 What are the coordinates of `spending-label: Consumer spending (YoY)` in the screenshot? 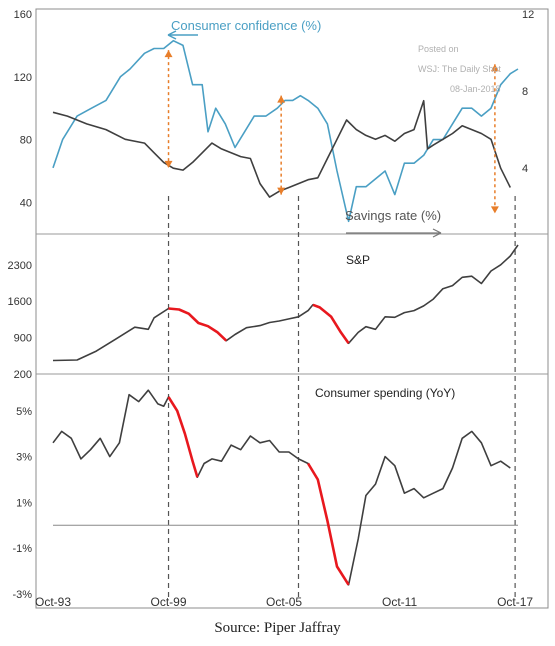 It's located at (385, 393).